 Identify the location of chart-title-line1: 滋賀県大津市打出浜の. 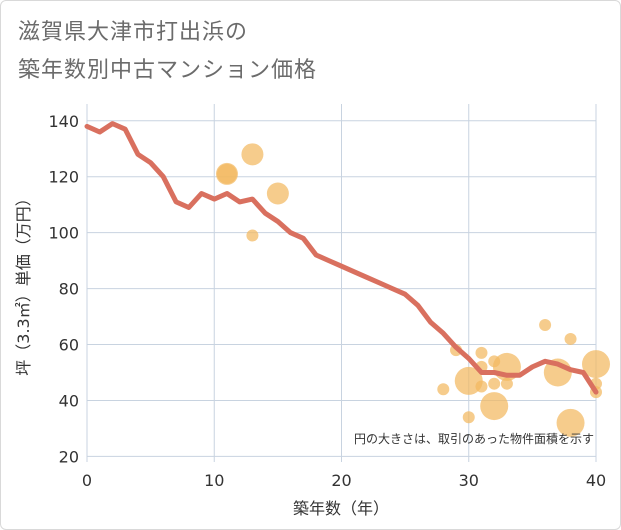
(133, 32).